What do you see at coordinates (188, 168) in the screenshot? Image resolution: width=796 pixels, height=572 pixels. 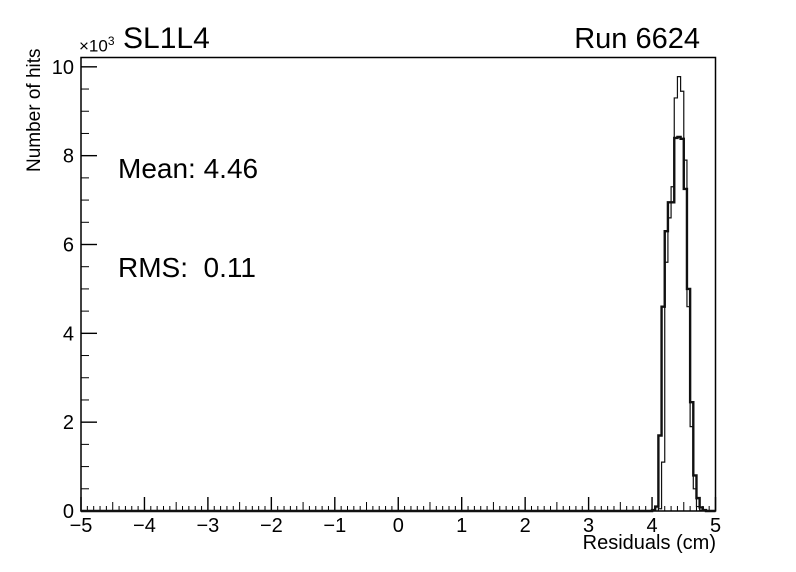 I see `mean-value: Mean: 4.46` at bounding box center [188, 168].